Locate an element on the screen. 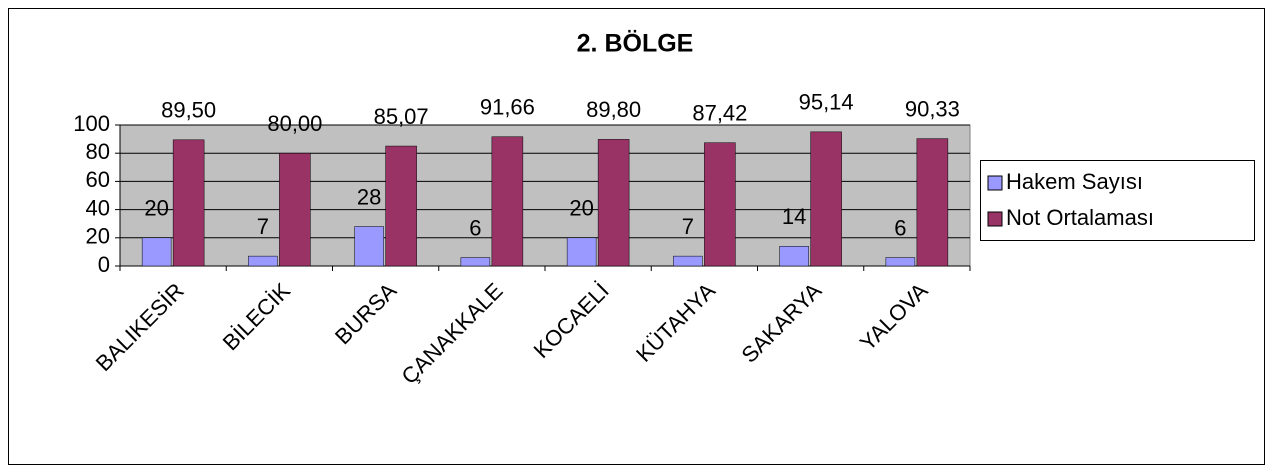 This screenshot has height=472, width=1273. data-label: 90,33 is located at coordinates (932, 108).